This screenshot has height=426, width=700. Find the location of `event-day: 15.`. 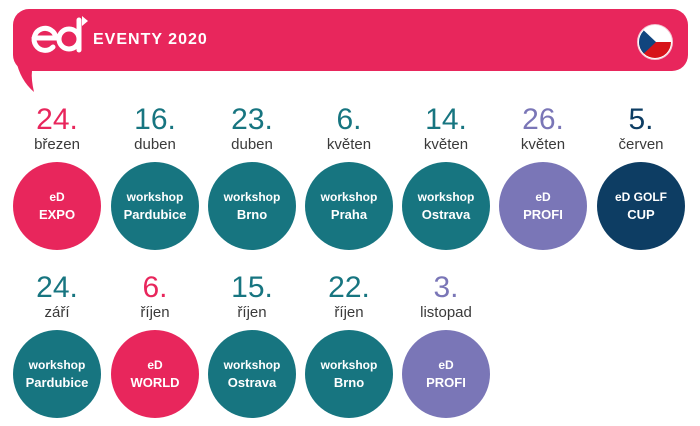

event-day: 15. is located at coordinates (252, 287).